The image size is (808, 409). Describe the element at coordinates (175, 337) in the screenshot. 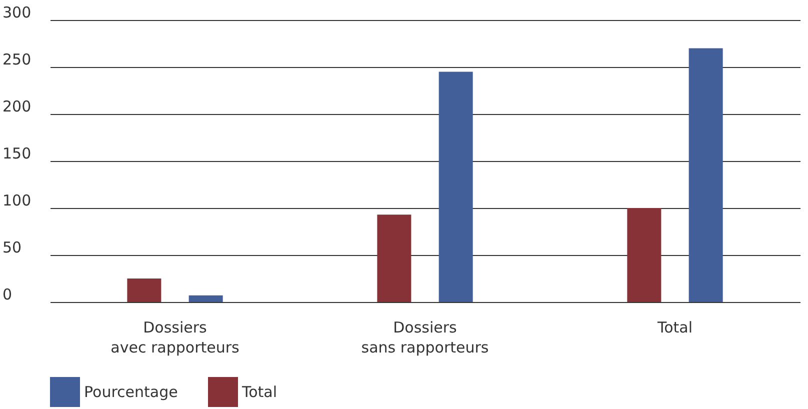

I see `x-tick-label: Dossiers avec rapporteurs` at that location.